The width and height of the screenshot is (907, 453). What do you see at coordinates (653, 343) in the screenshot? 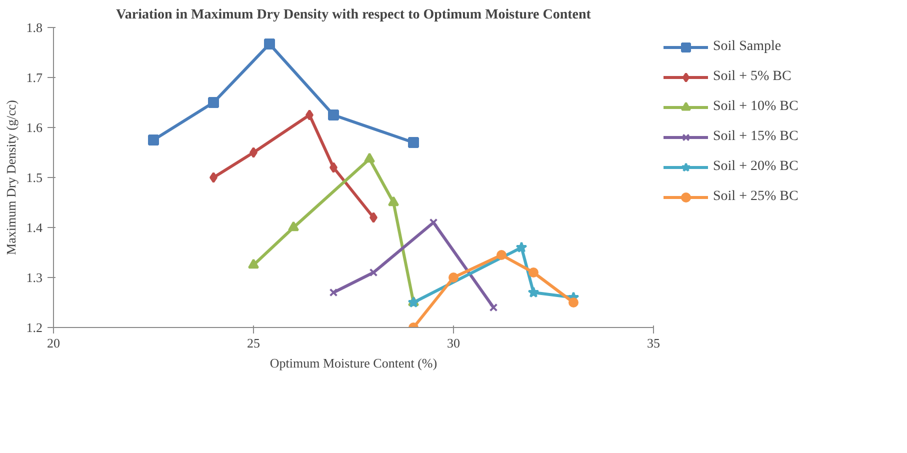
I see `x-tick-label: 35` at bounding box center [653, 343].